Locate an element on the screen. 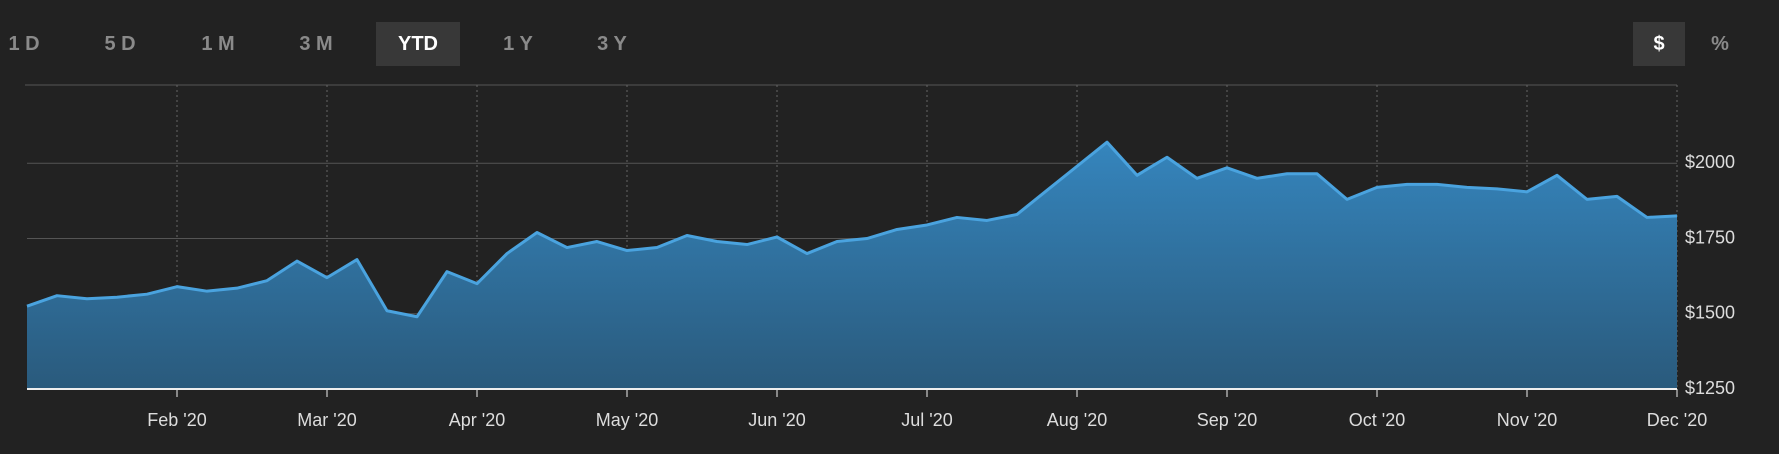  x-tick-label: Jun '20 is located at coordinates (776, 420).